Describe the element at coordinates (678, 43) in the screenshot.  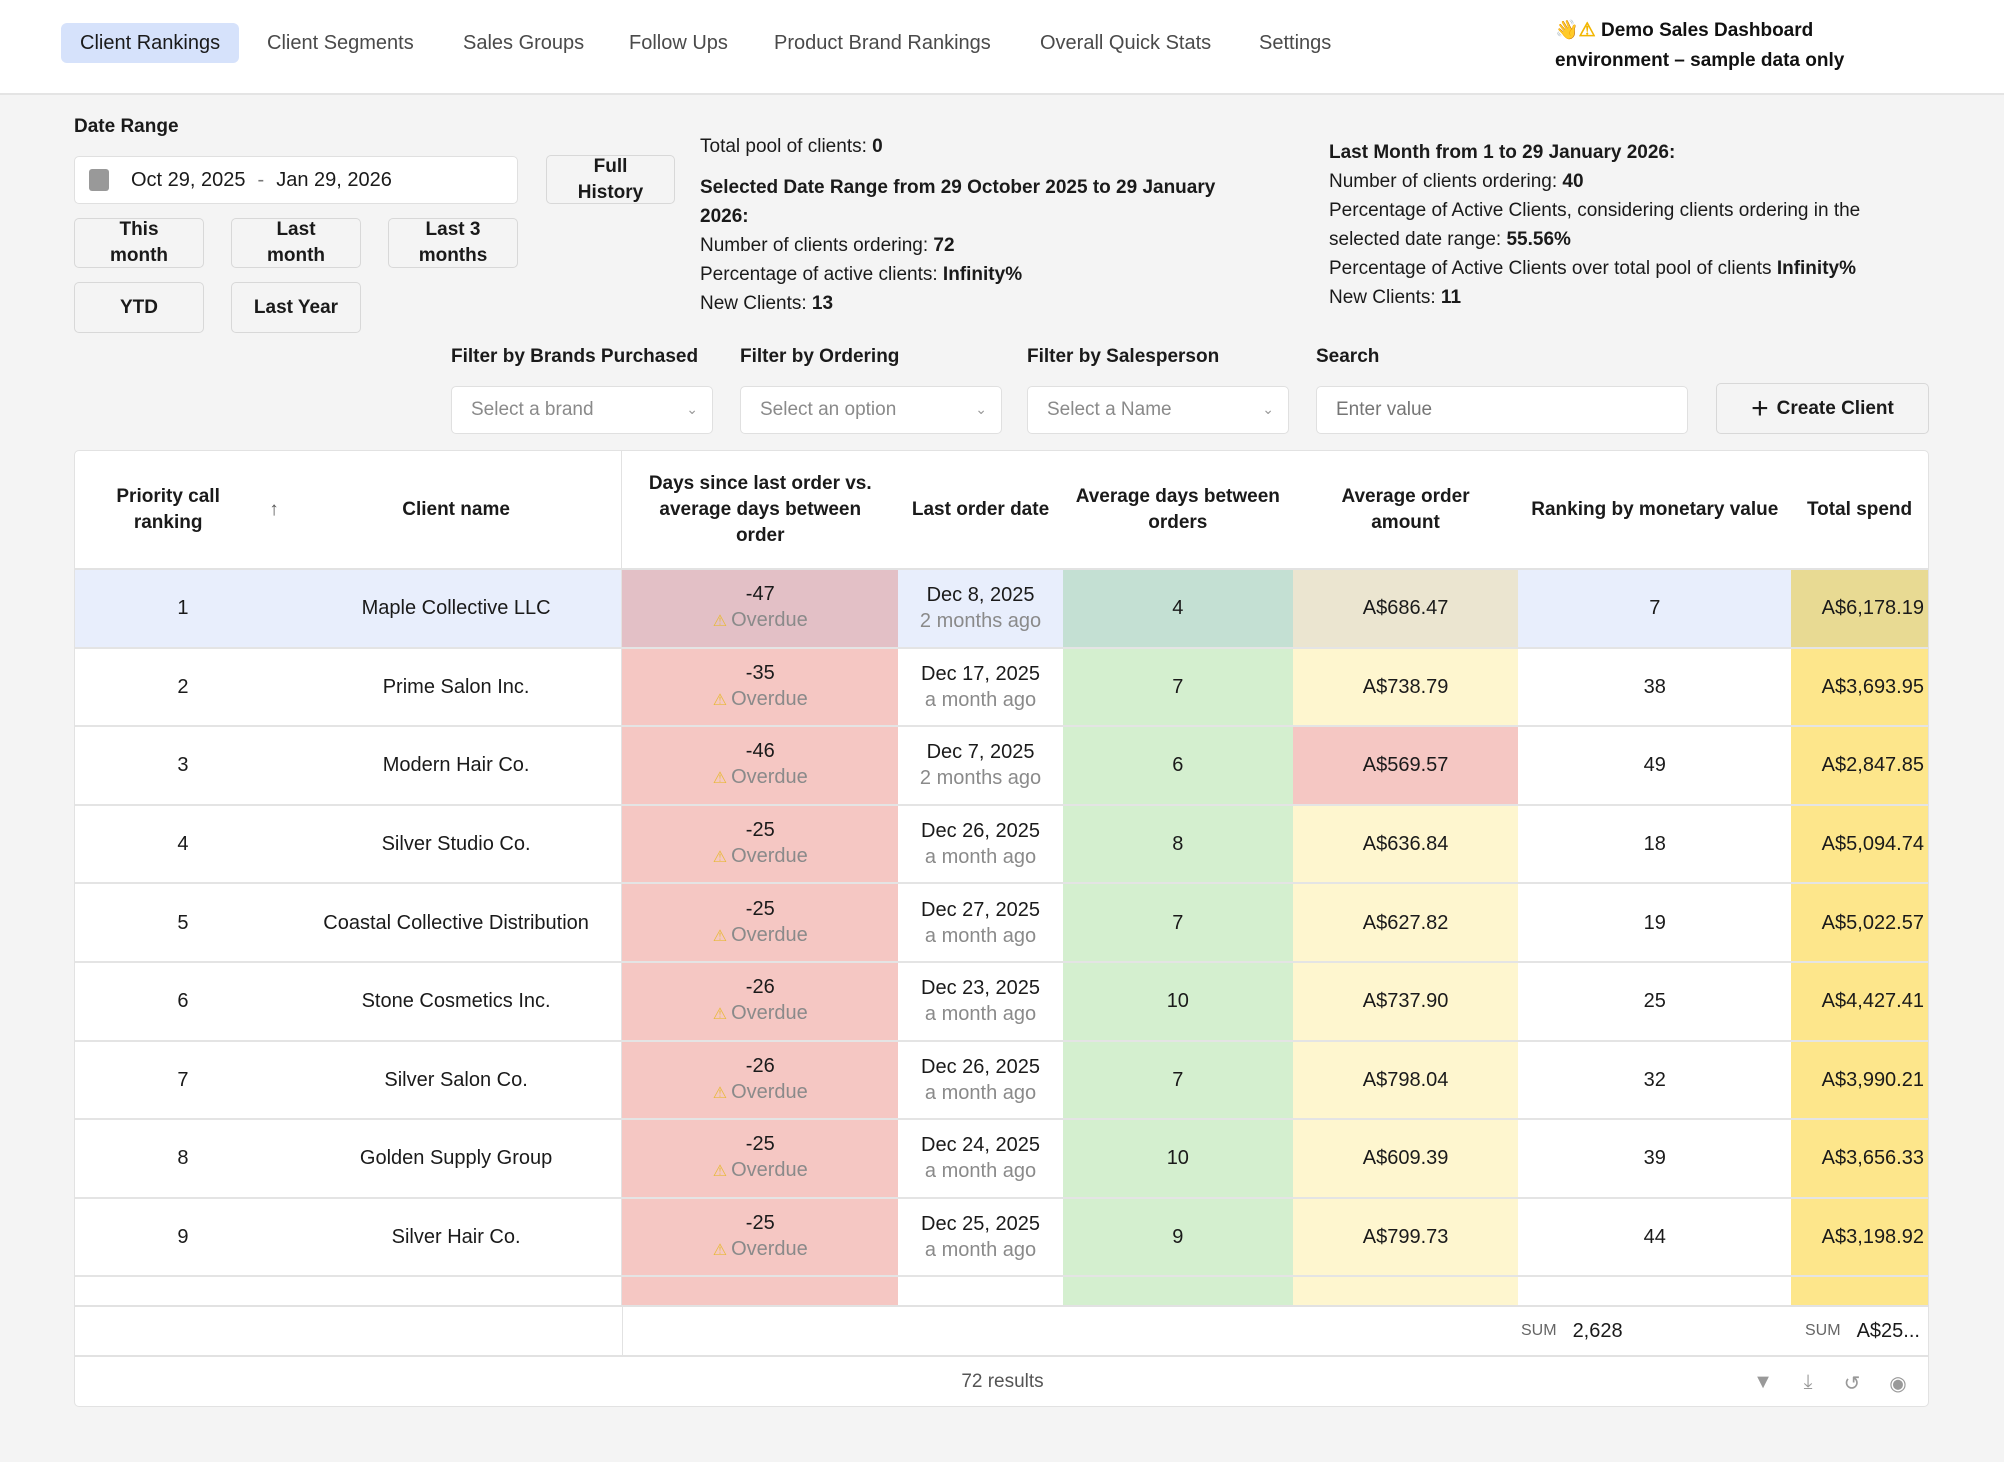
I see `tab-follow-ups: Follow Ups` at that location.